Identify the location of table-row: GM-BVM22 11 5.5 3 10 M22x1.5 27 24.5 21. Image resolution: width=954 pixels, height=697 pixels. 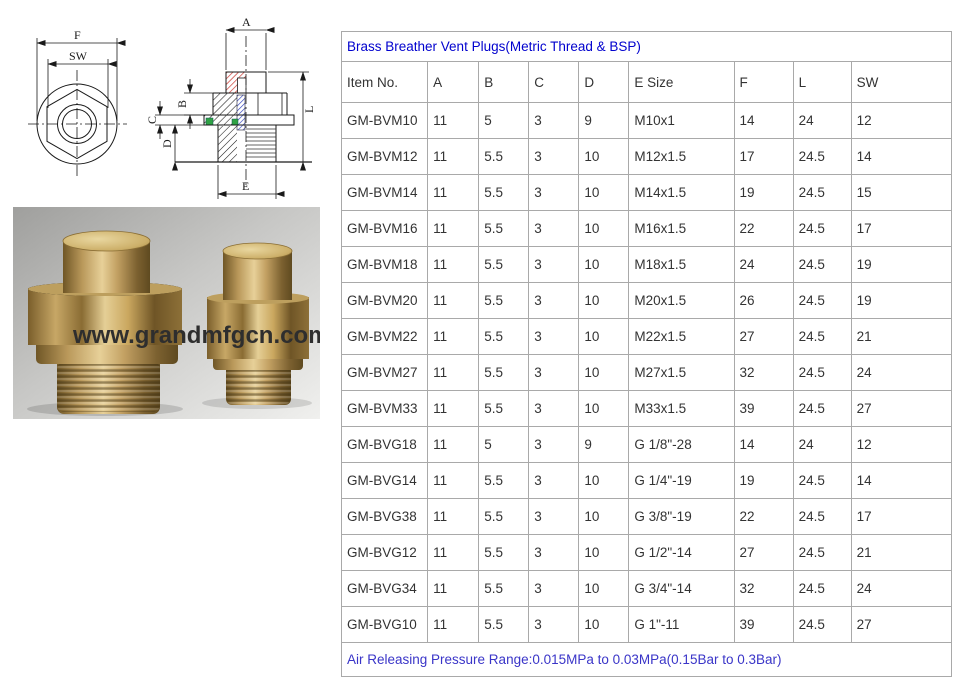
(646, 336).